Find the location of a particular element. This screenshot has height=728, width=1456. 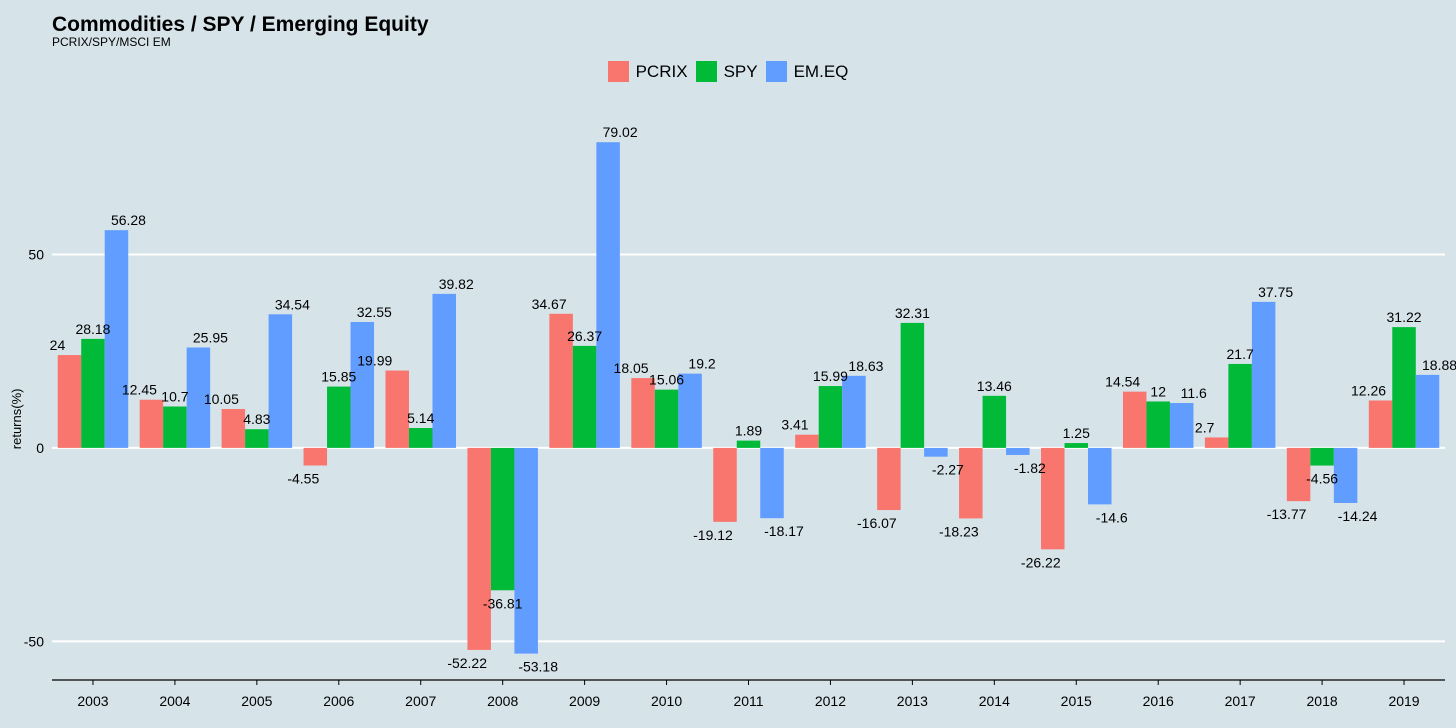

data-label: 2.7 is located at coordinates (1205, 427).